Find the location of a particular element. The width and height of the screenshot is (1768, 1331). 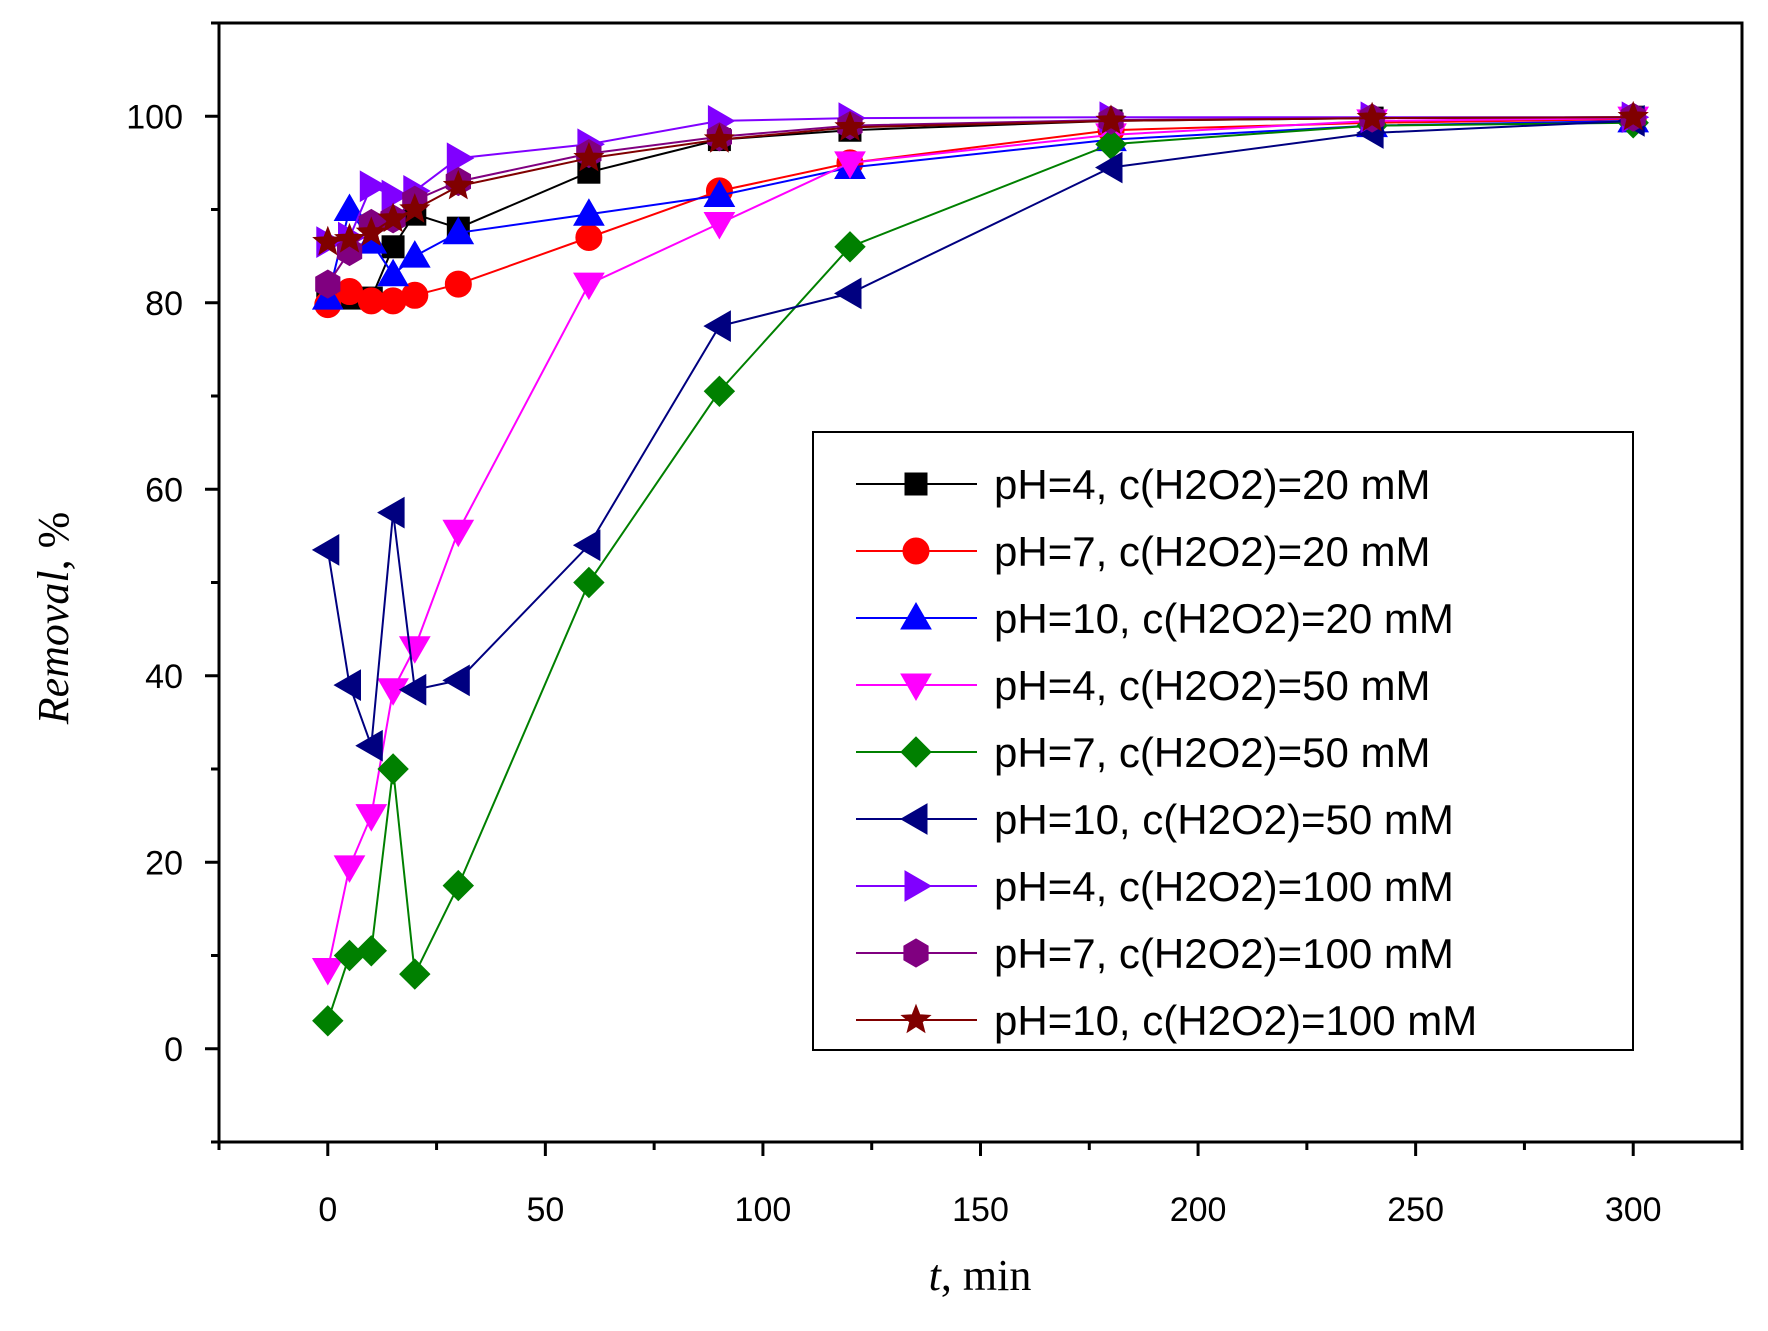

x-tick-label: 100 is located at coordinates (763, 1210).